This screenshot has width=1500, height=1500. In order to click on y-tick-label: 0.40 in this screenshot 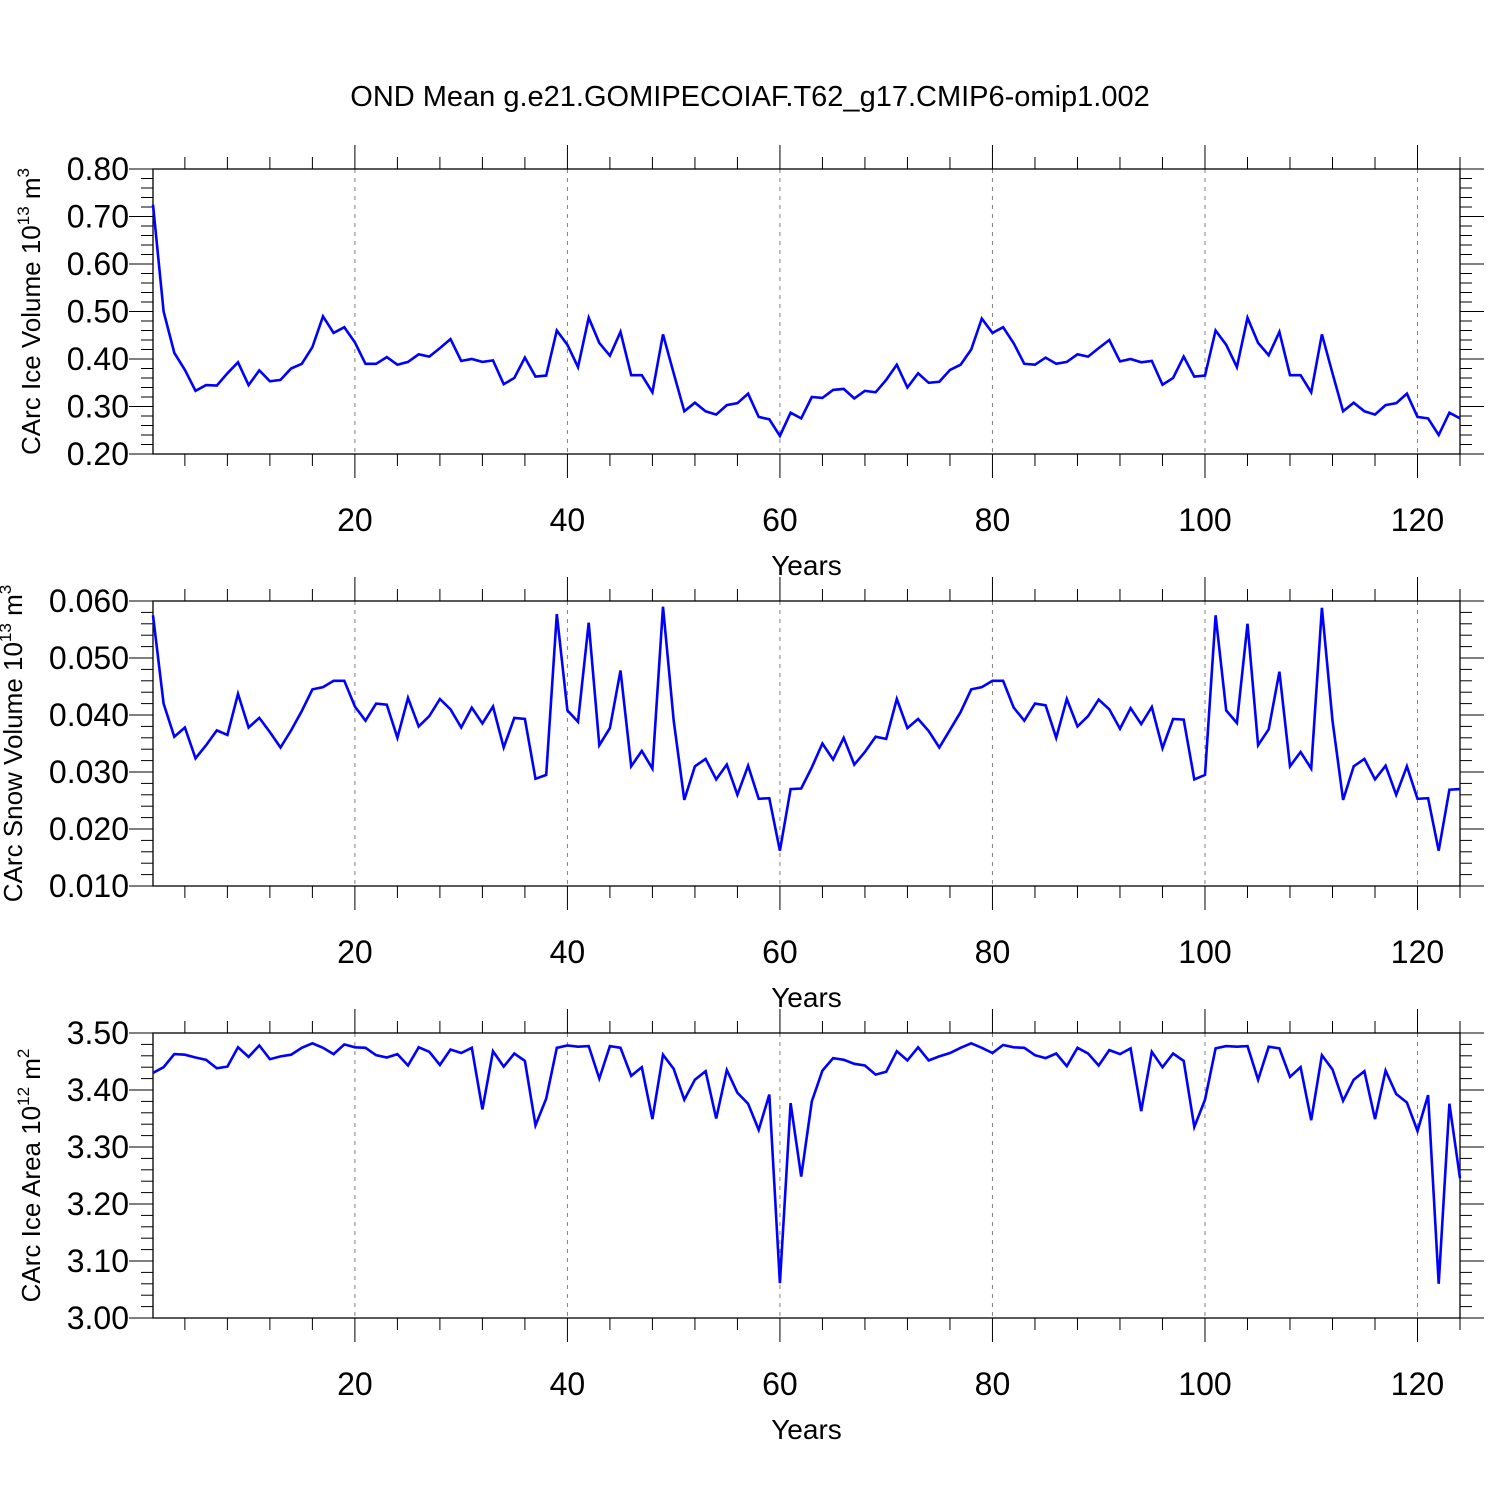, I will do `click(98, 359)`.